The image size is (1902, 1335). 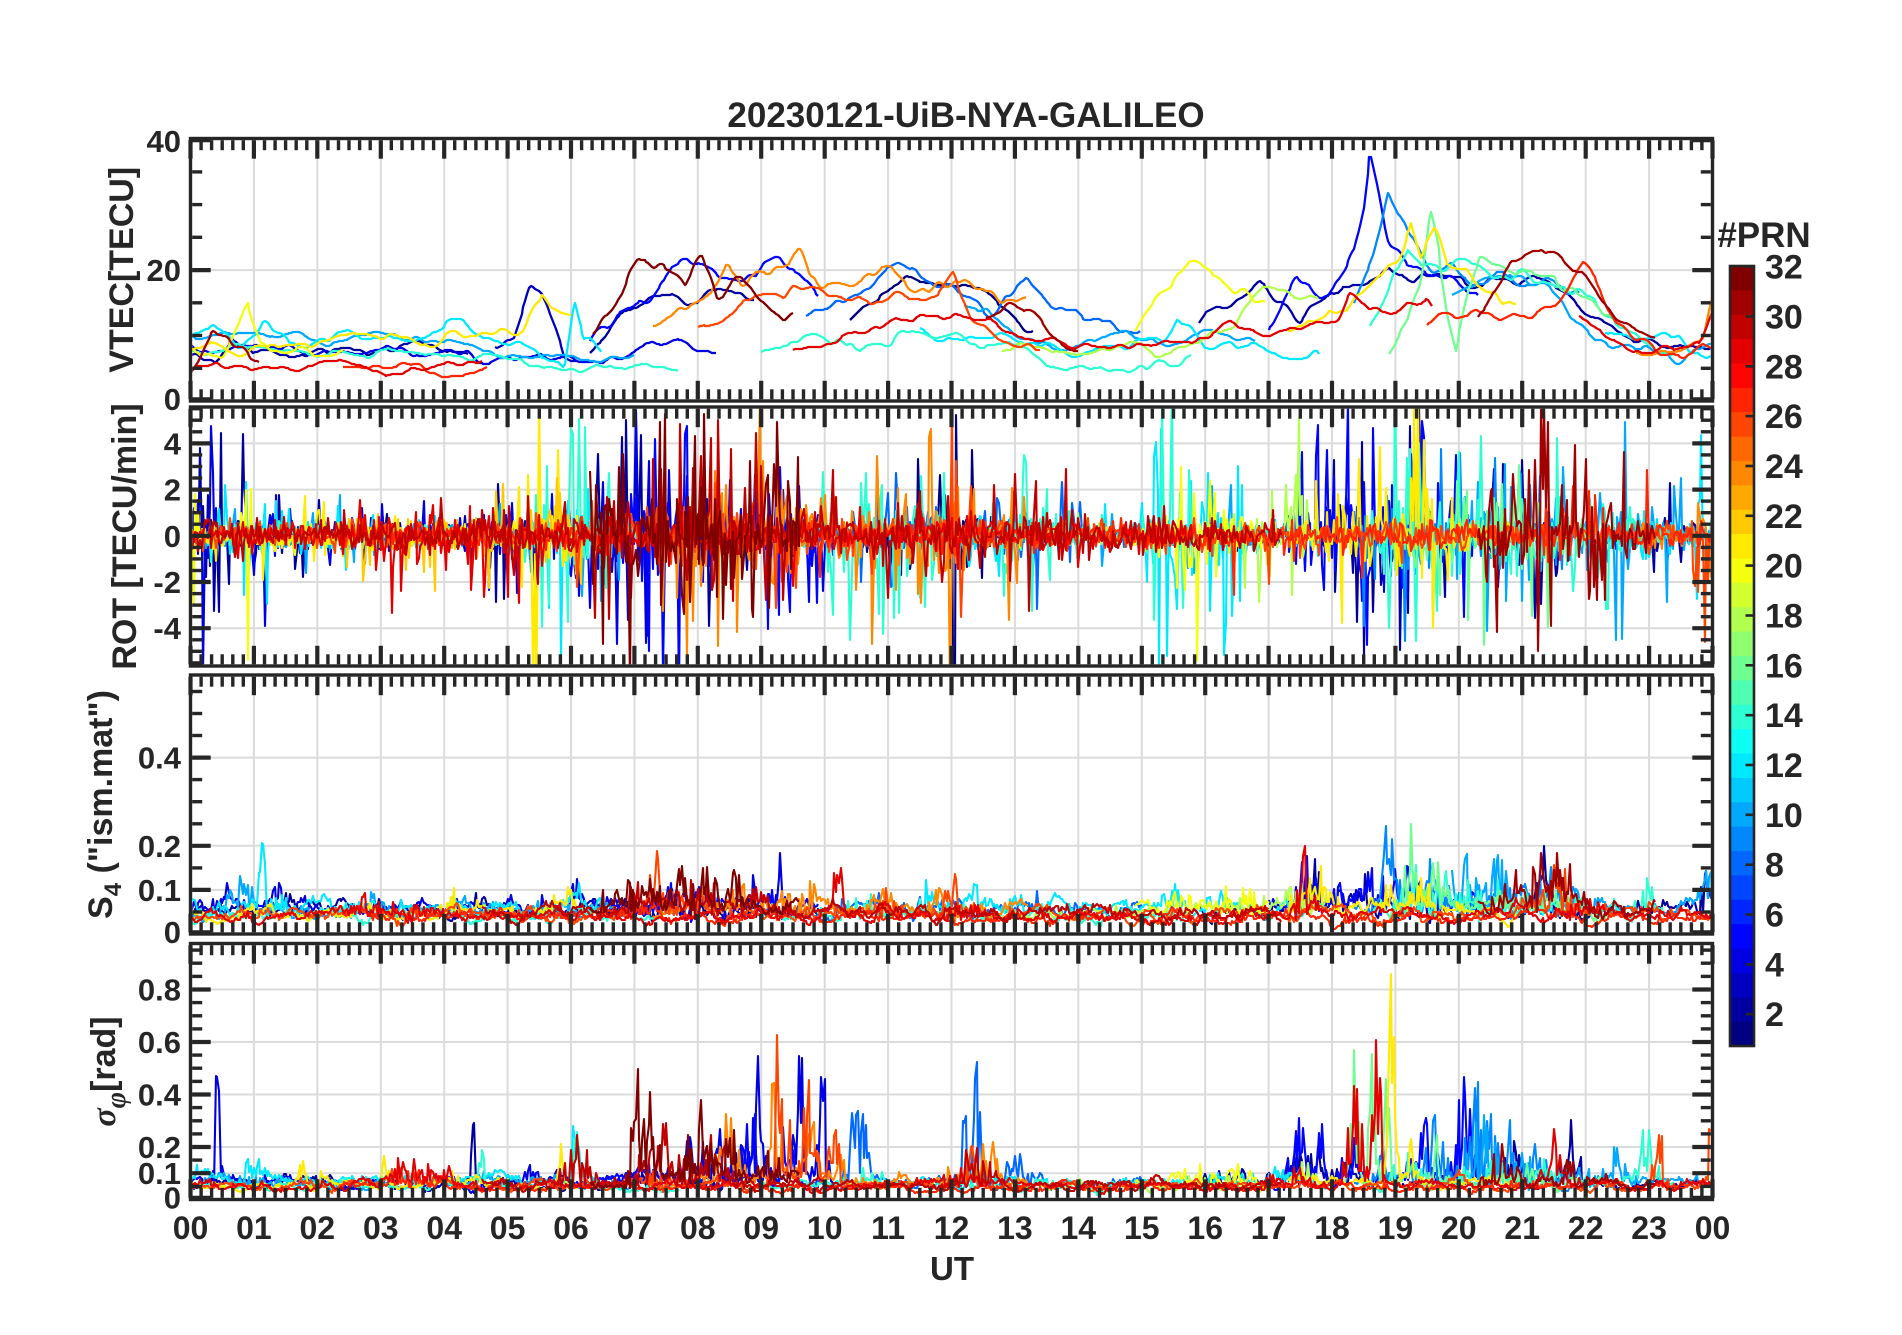 I want to click on svg-text: 26, so click(x=1784, y=417).